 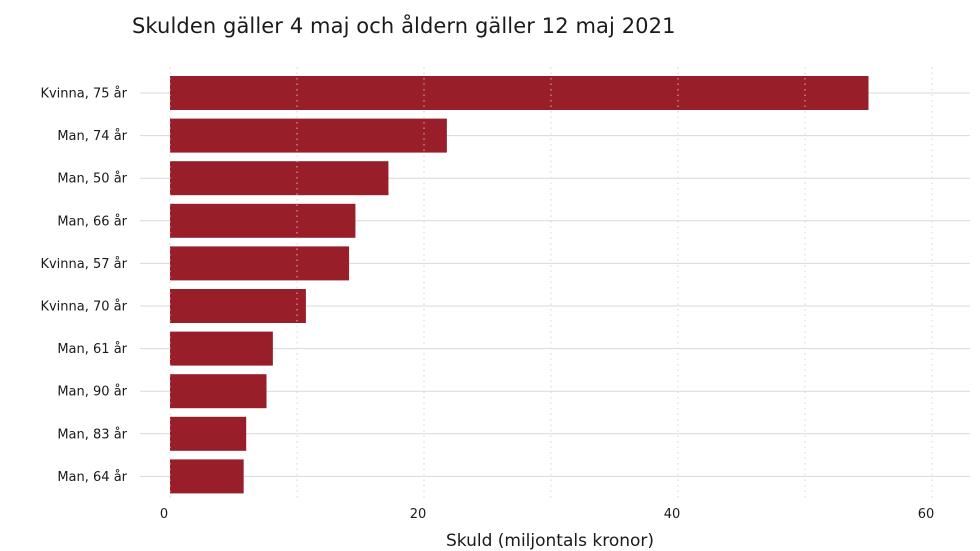 What do you see at coordinates (164, 514) in the screenshot?
I see `x-tick-label: 0` at bounding box center [164, 514].